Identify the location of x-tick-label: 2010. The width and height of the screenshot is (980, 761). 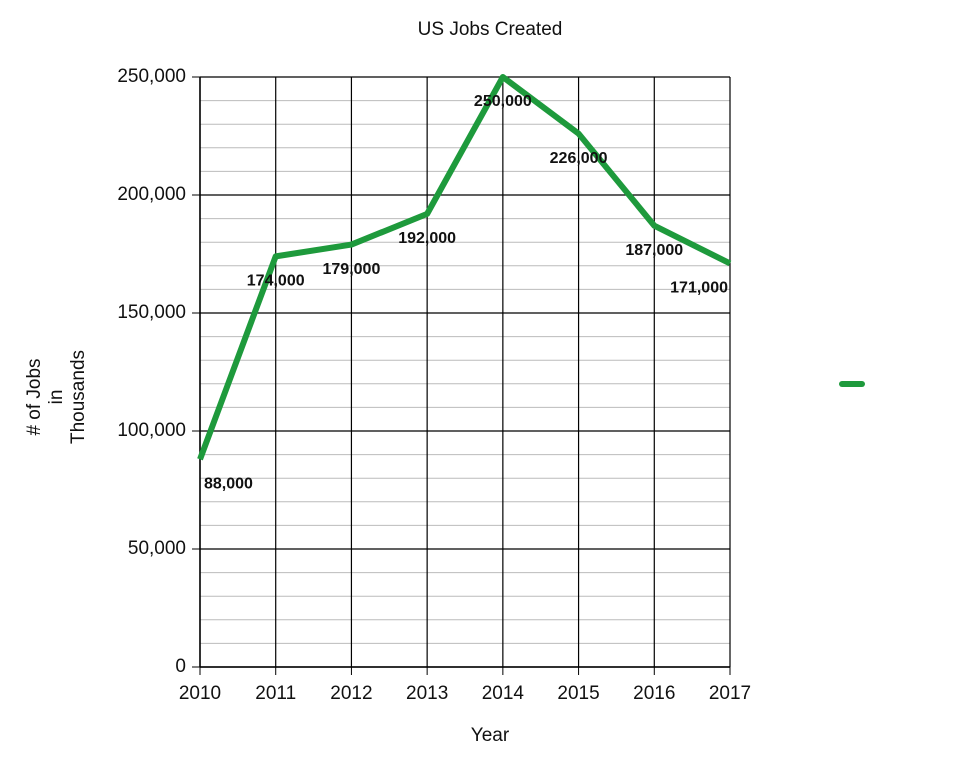
(200, 693).